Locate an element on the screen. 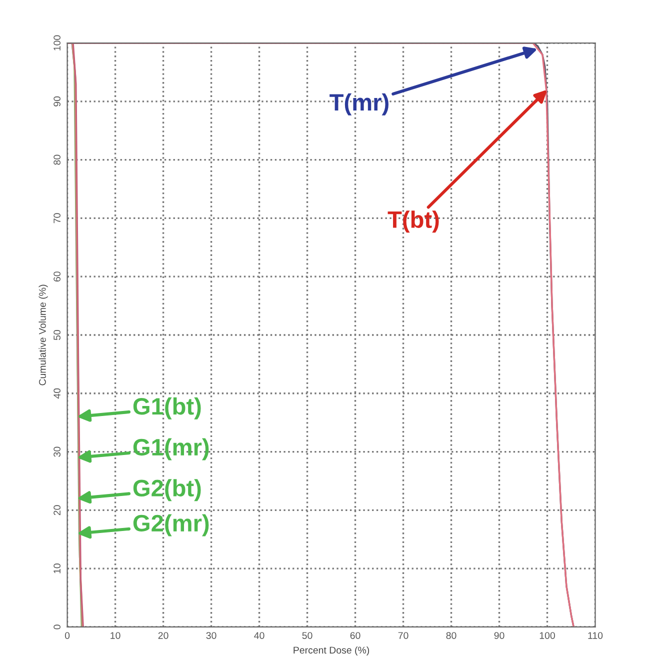  x-tick-label: 10 is located at coordinates (115, 635).